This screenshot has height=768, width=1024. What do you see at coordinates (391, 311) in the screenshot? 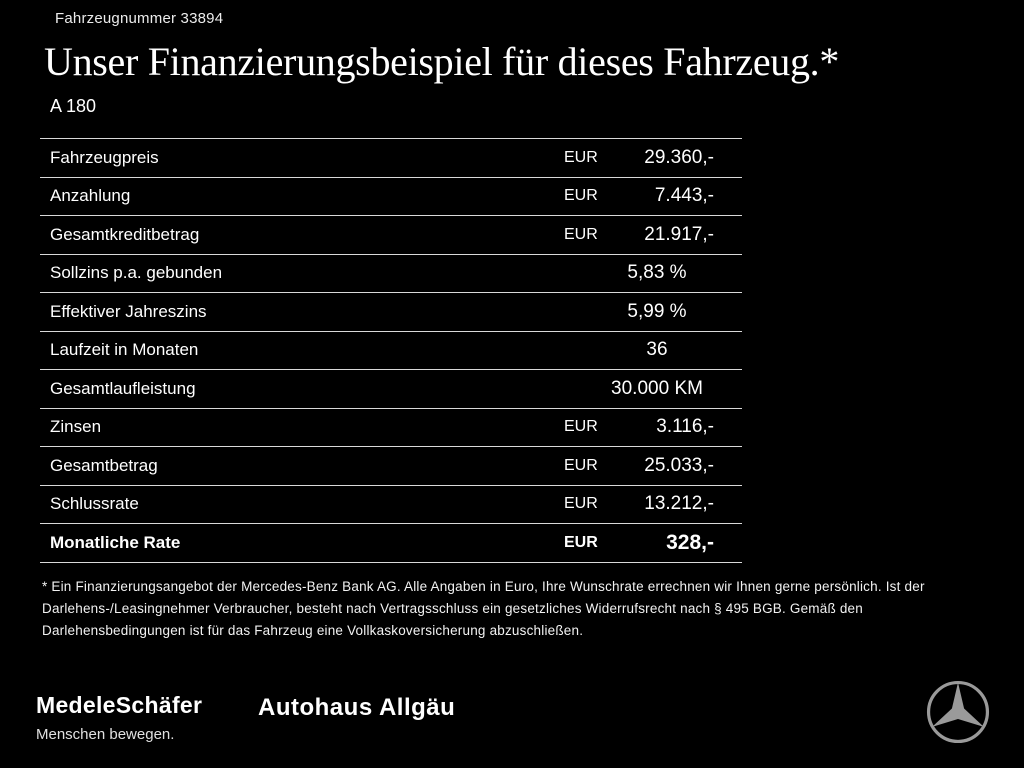
I see `table-row-effektiver-jahreszins: Effektiver Jahreszins 5,99 %` at bounding box center [391, 311].